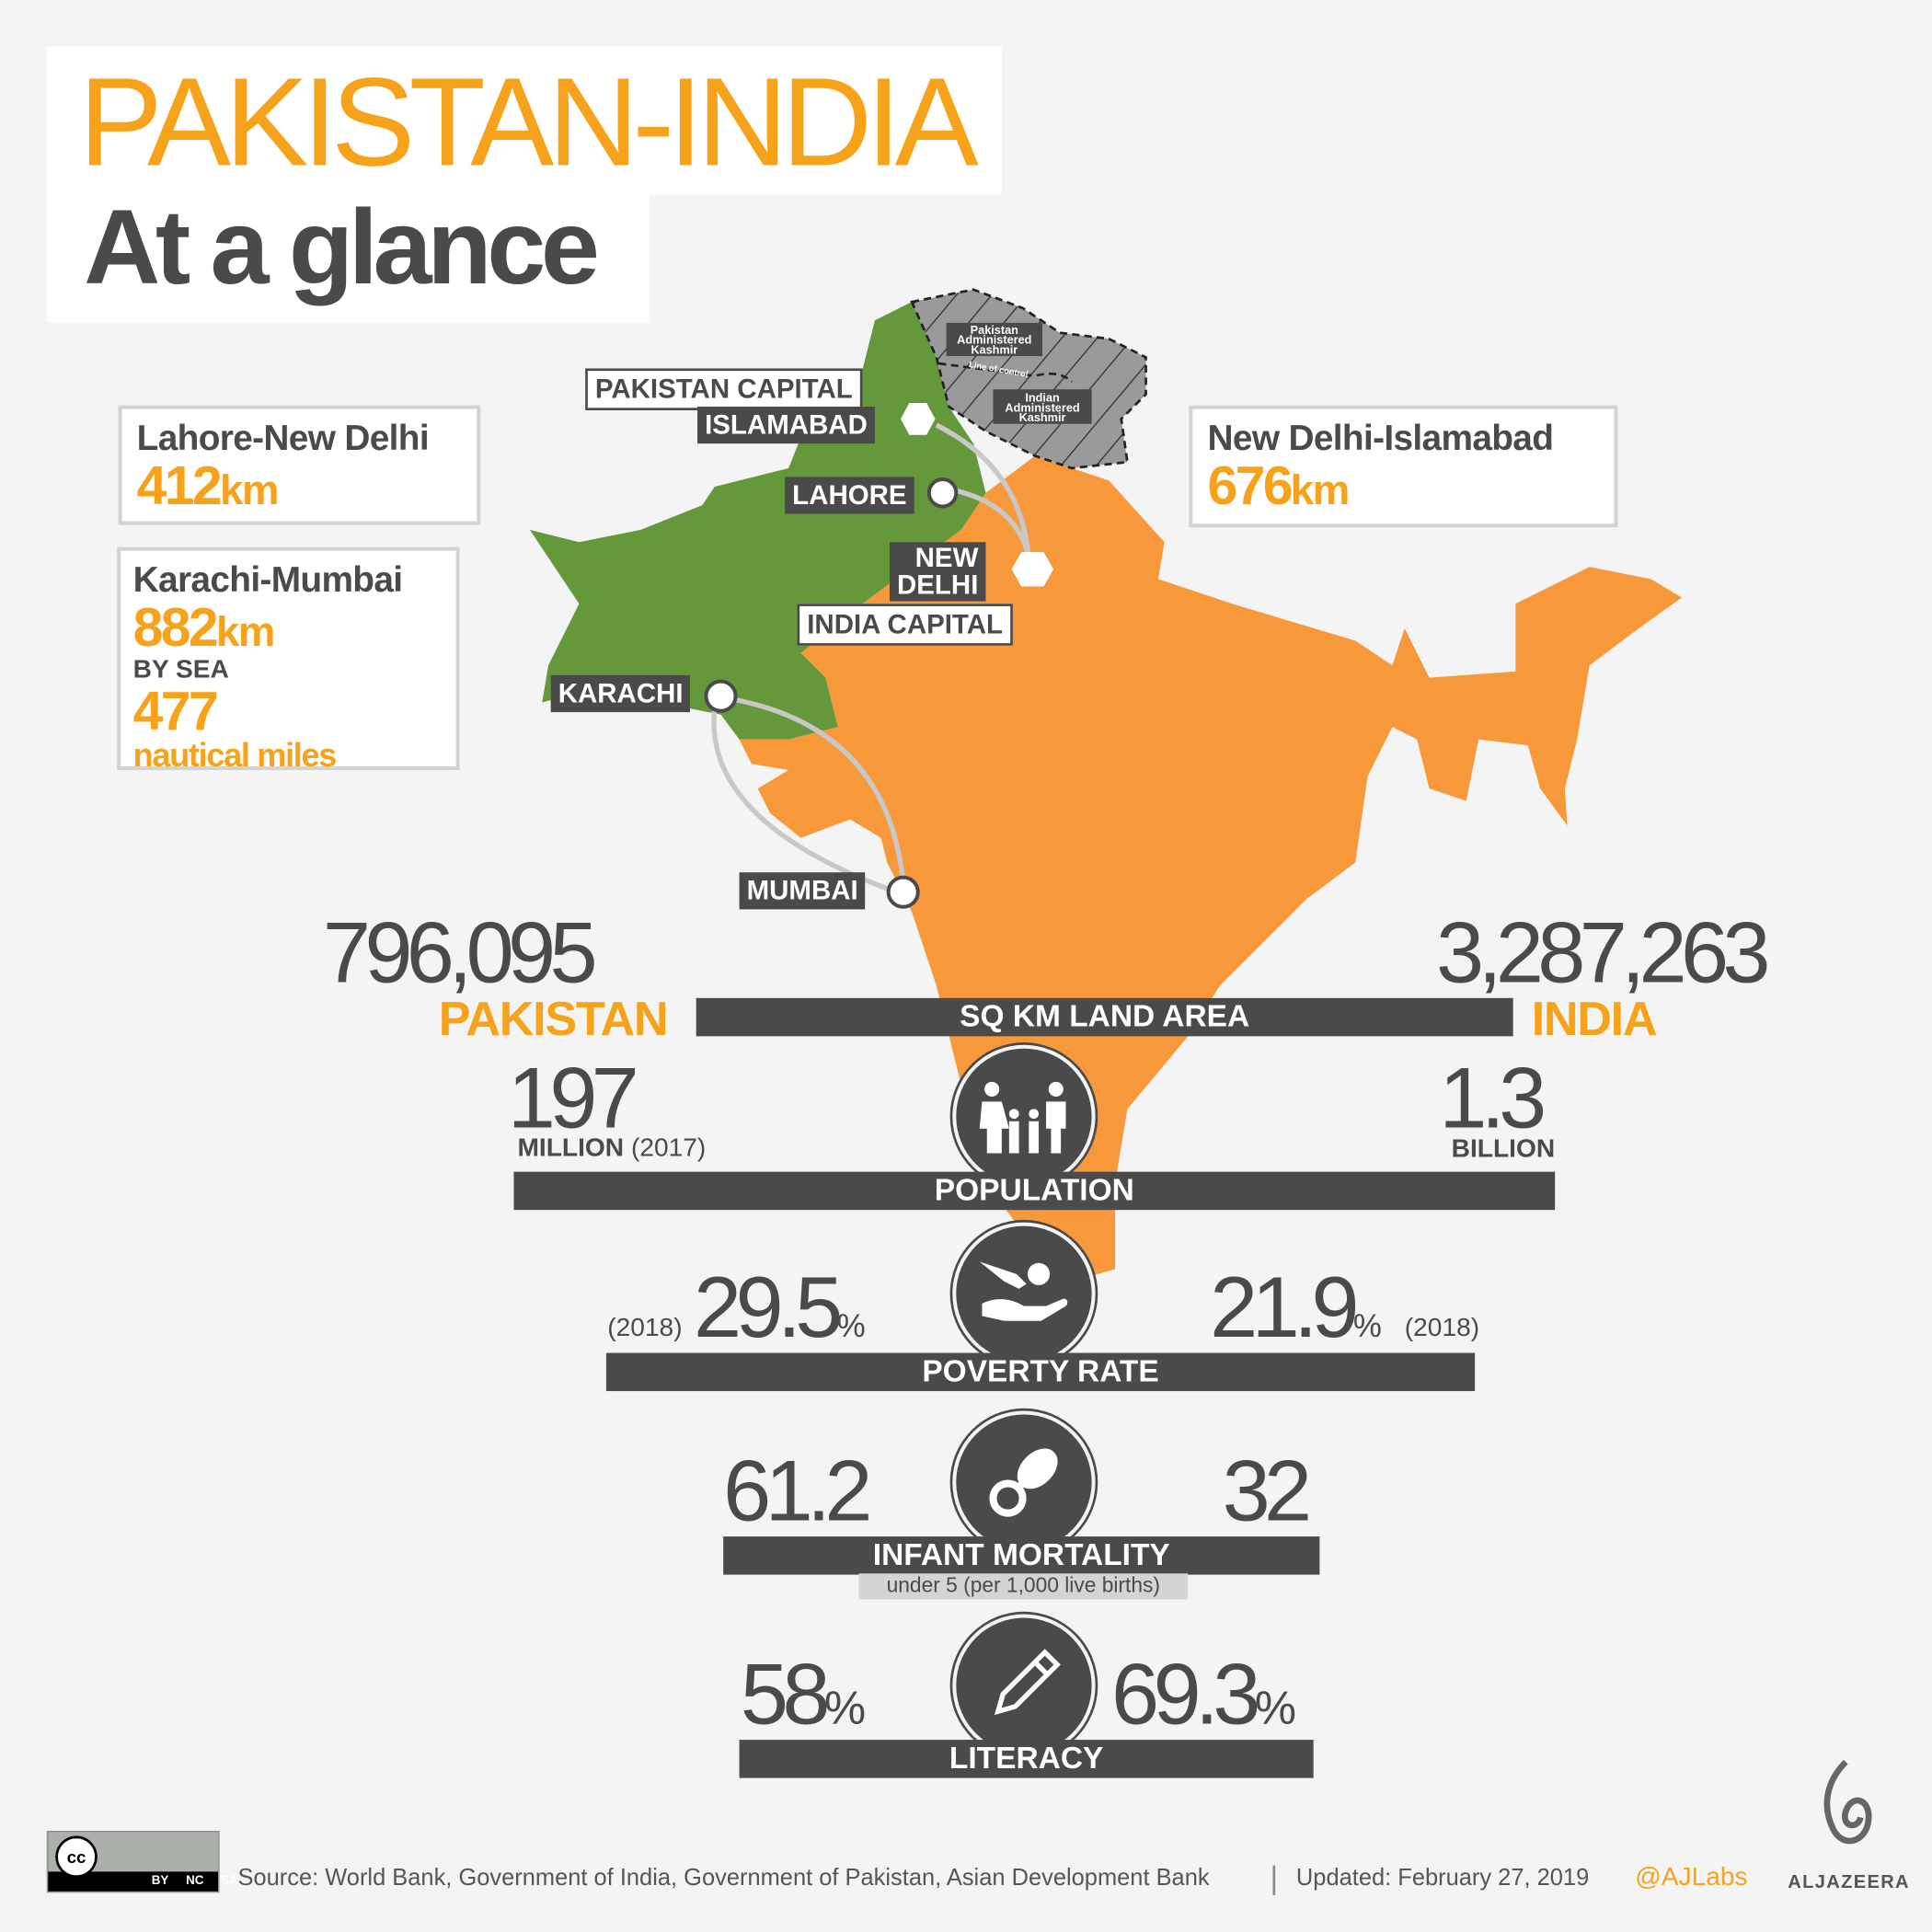 The width and height of the screenshot is (1932, 1932). Describe the element at coordinates (1274, 1880) in the screenshot. I see `divider` at that location.